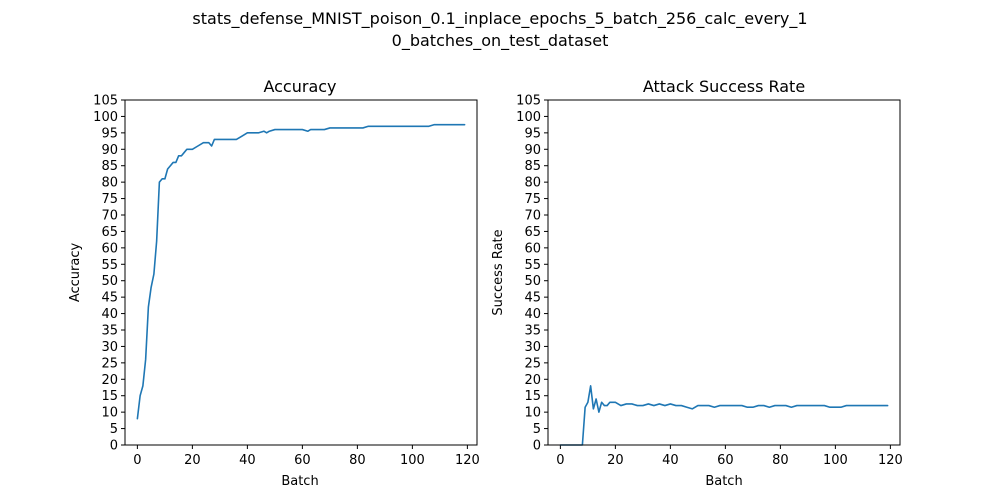  I want to click on accuracy-y-tick-label: 75, so click(109, 199).